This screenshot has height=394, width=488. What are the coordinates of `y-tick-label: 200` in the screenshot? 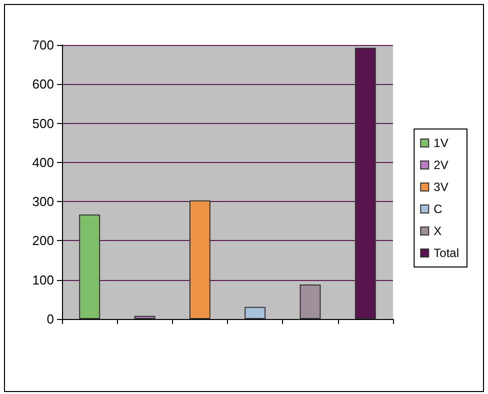 It's located at (43, 240).